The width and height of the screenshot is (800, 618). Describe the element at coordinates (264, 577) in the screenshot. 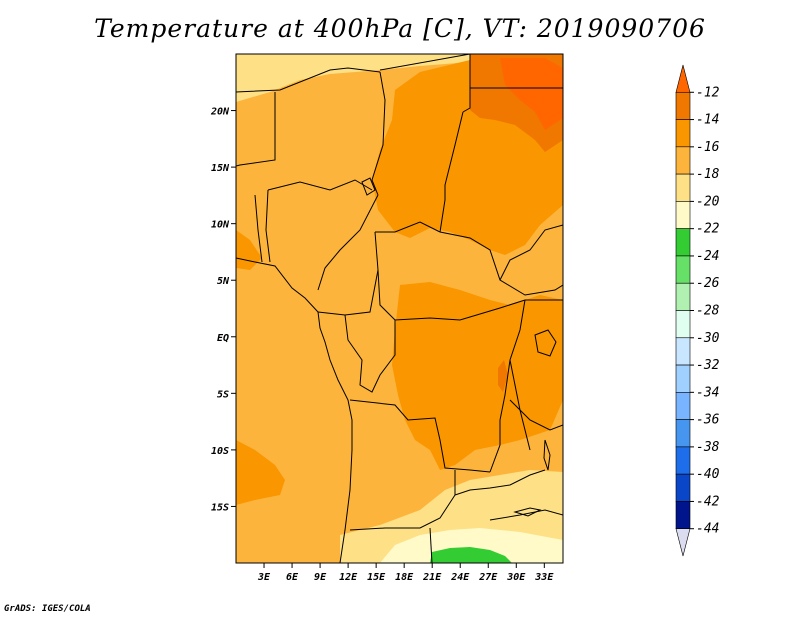

I see `x-tick-label: 3E` at that location.